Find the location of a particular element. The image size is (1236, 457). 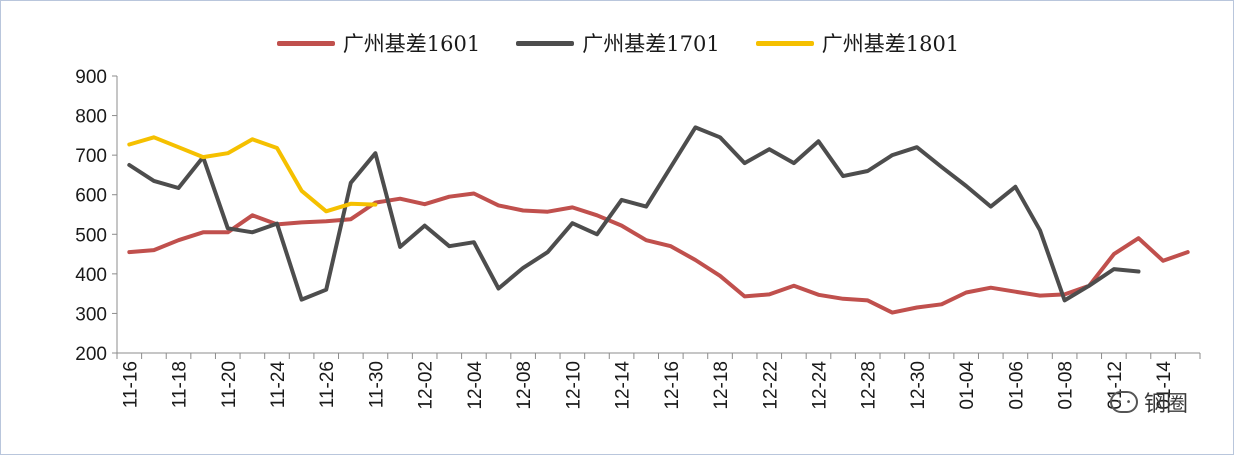

wechat-icon: • • is located at coordinates (1124, 402).